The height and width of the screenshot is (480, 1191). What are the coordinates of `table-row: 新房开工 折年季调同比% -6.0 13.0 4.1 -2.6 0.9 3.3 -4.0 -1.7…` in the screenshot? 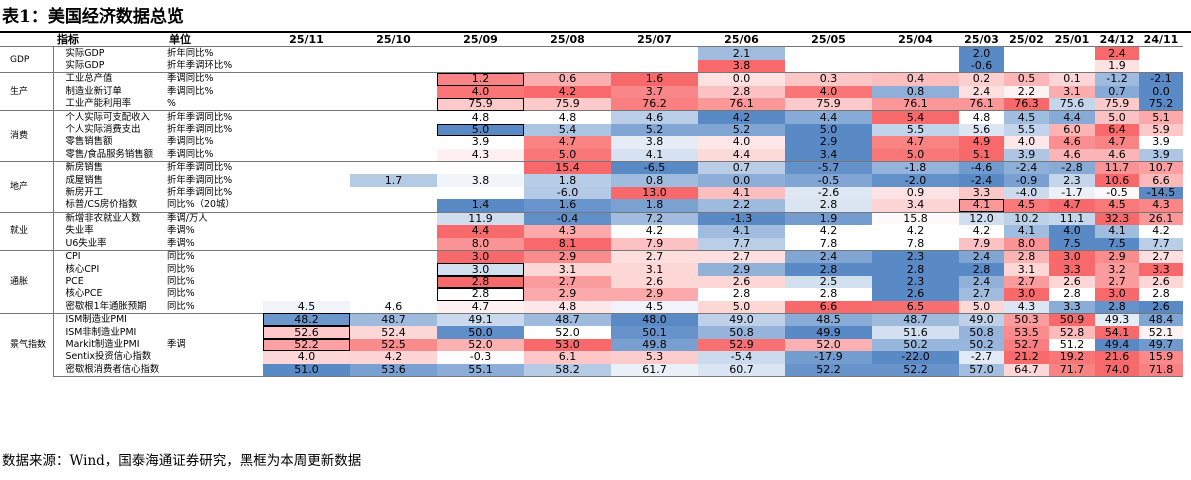 It's located at (591, 193).